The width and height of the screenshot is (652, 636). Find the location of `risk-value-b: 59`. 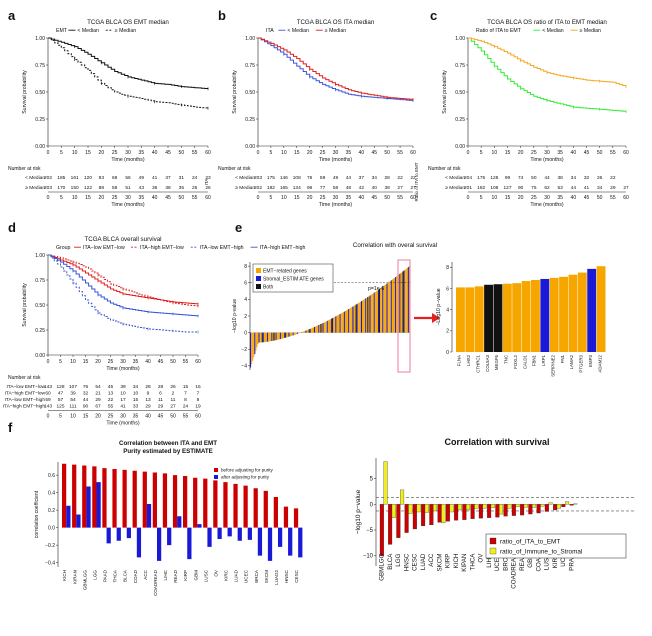

risk-value-b: 59 is located at coordinates (323, 178).